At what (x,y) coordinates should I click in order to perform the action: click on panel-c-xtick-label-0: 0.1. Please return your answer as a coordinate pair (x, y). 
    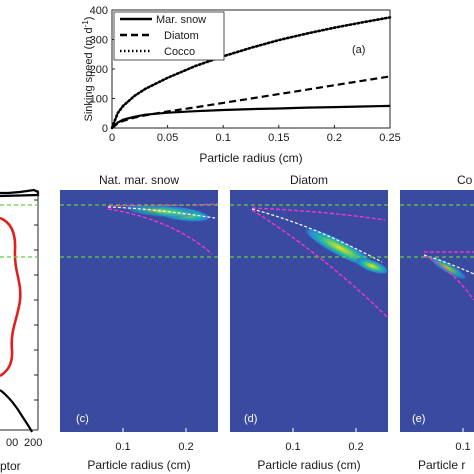
    Looking at the image, I should click on (122, 447).